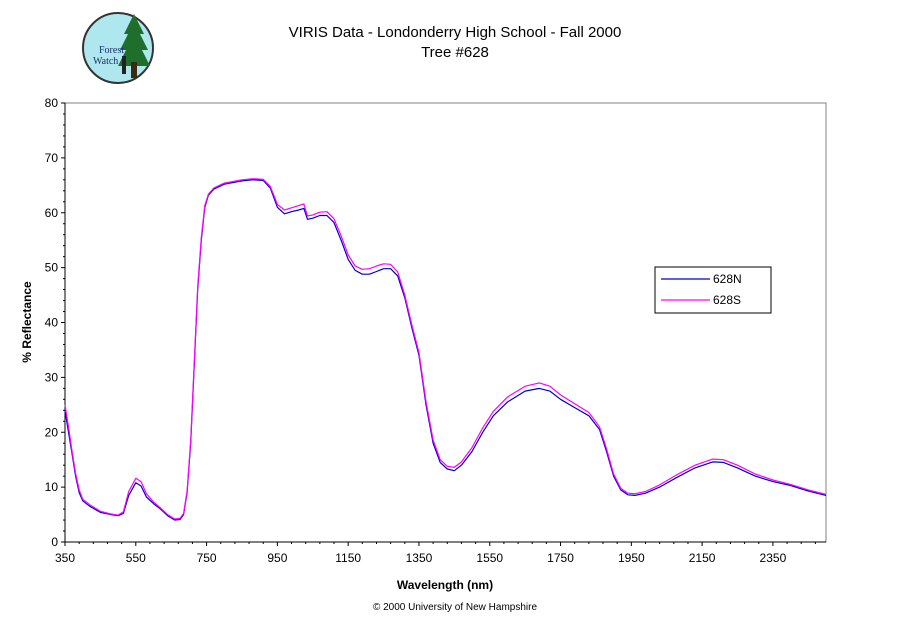 The width and height of the screenshot is (911, 623). What do you see at coordinates (52, 323) in the screenshot?
I see `y-tick-label: 40` at bounding box center [52, 323].